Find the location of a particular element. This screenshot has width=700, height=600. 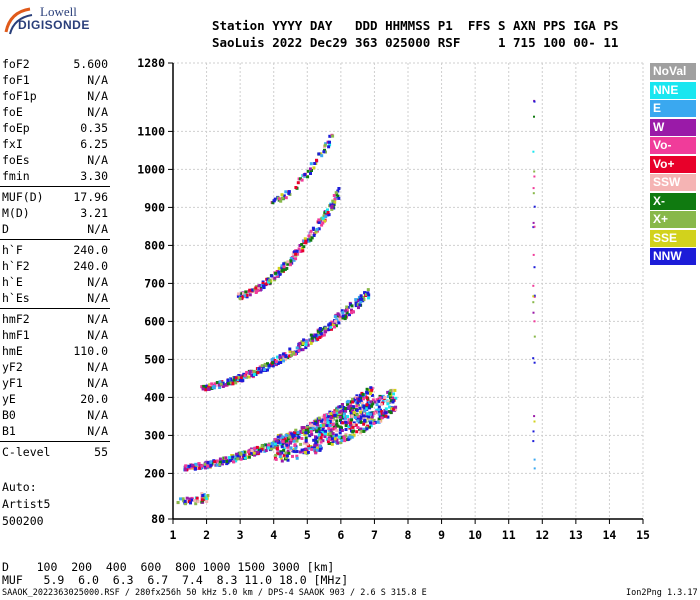

param-label: MUF(D) is located at coordinates (23, 197).